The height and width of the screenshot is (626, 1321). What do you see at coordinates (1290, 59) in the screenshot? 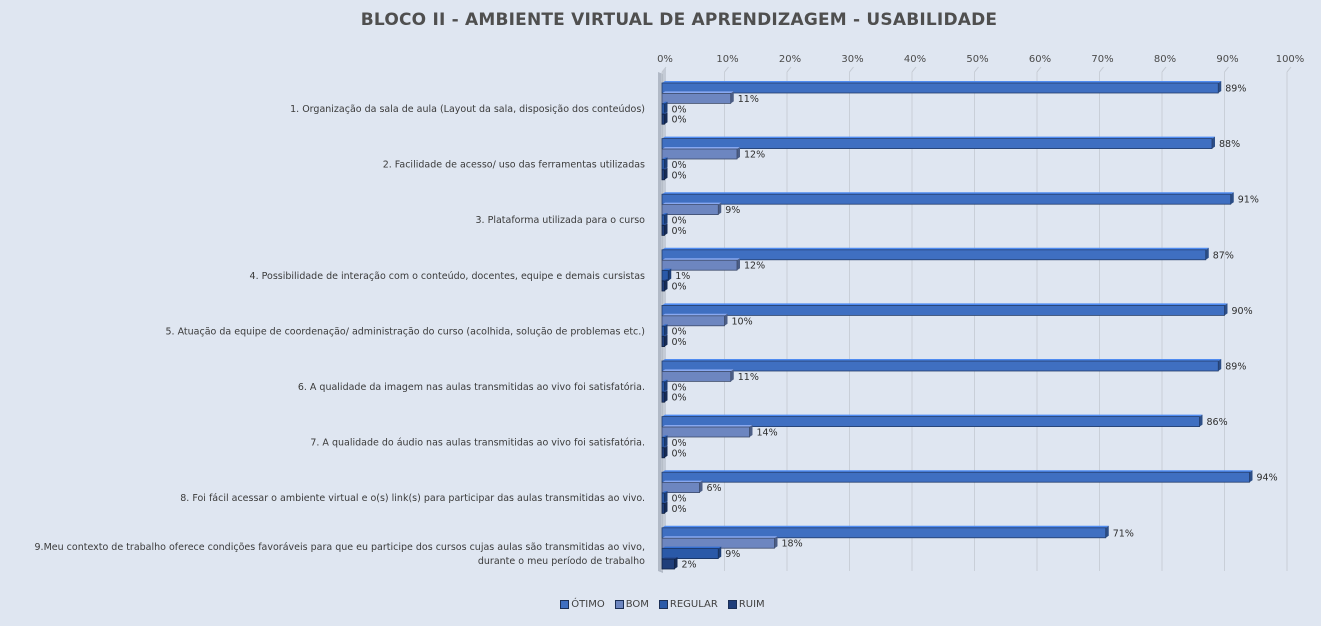
I see `x-tick-label: 100%` at bounding box center [1290, 59].